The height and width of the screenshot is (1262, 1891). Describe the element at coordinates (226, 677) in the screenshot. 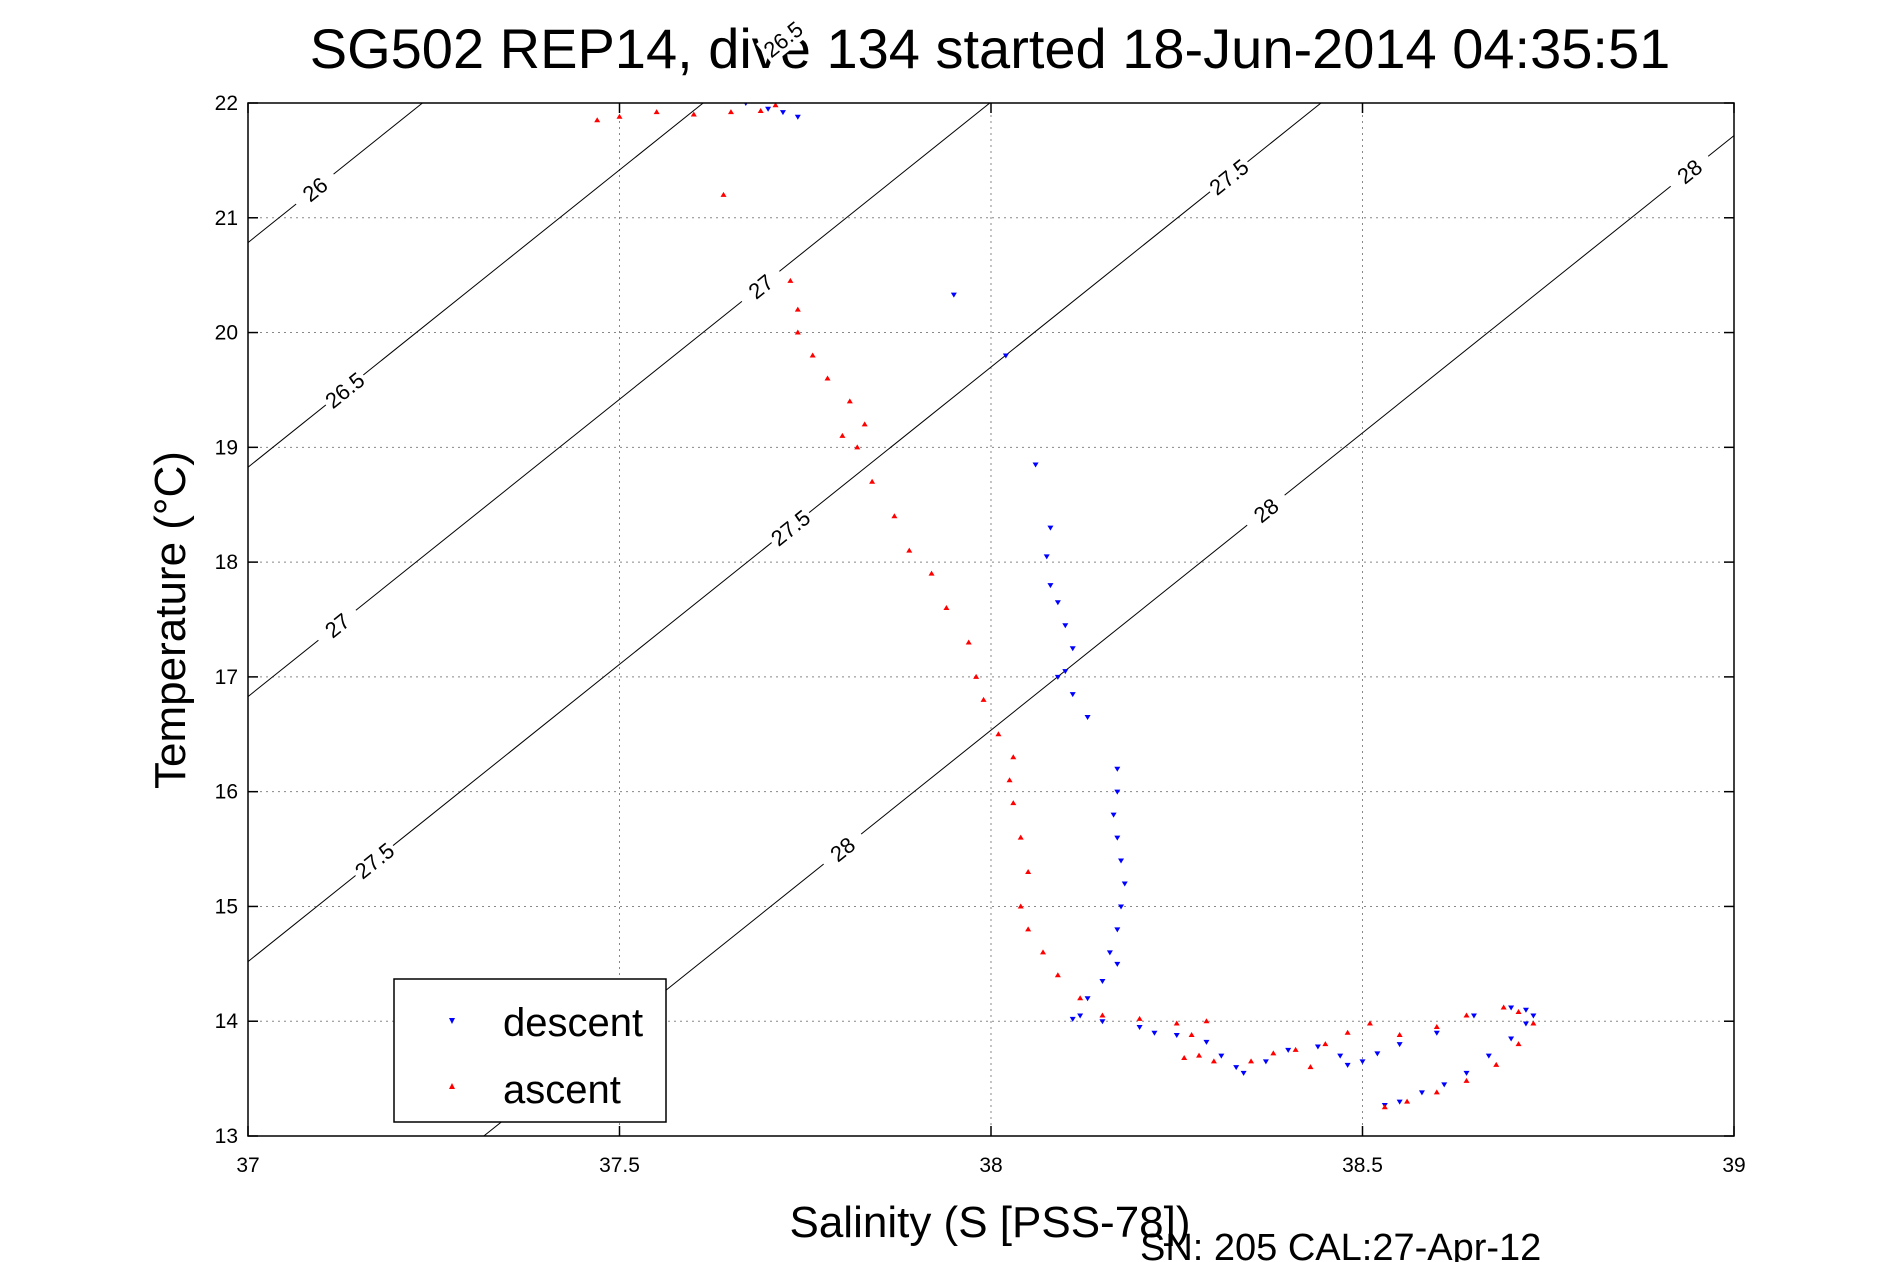

I see `y-tick-label: 17` at that location.